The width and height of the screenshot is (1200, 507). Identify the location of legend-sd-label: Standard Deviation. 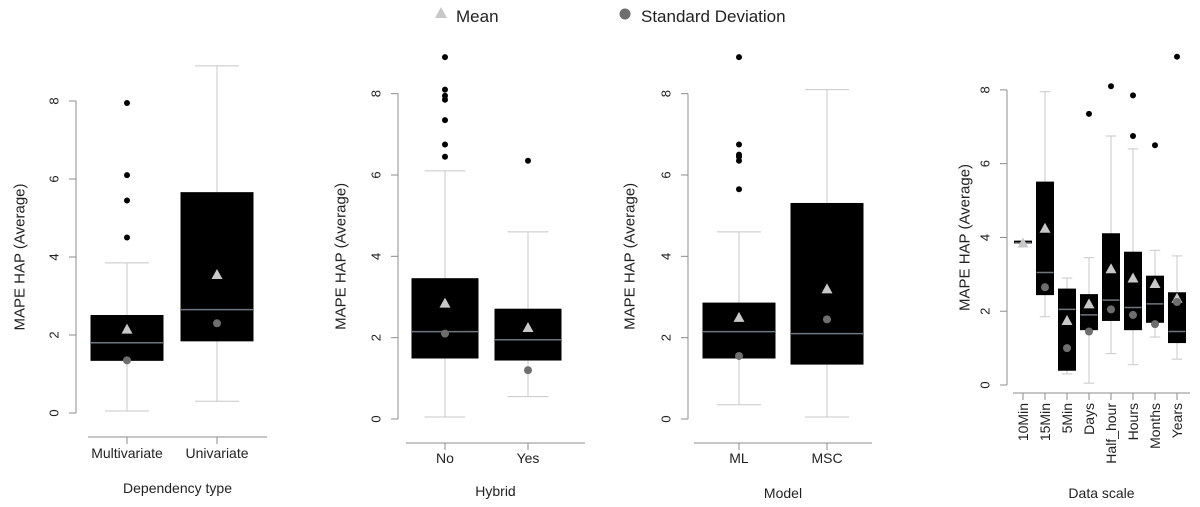
(713, 16).